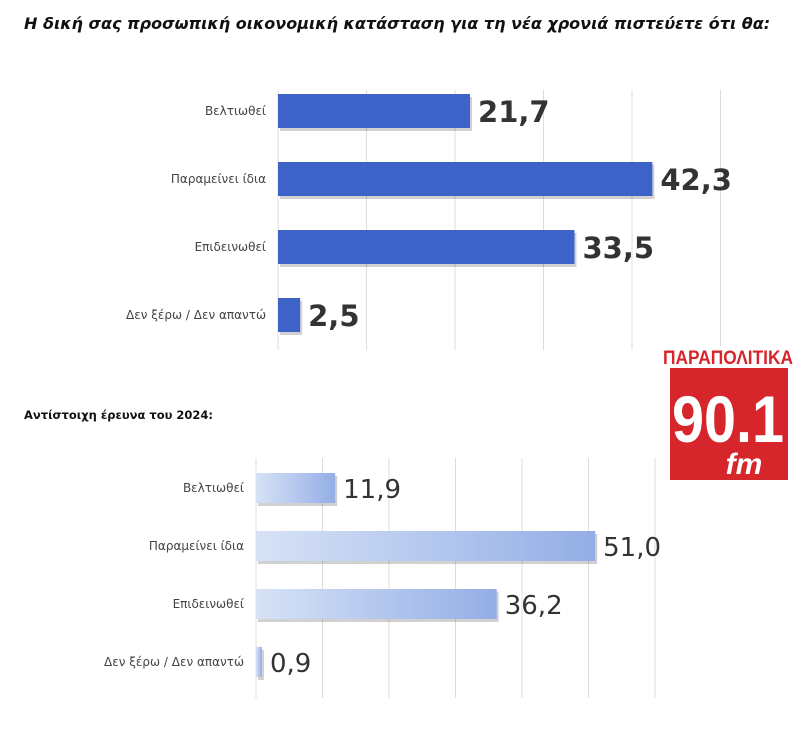 This screenshot has height=752, width=806. What do you see at coordinates (696, 180) in the screenshot?
I see `data-label: 42,3` at bounding box center [696, 180].